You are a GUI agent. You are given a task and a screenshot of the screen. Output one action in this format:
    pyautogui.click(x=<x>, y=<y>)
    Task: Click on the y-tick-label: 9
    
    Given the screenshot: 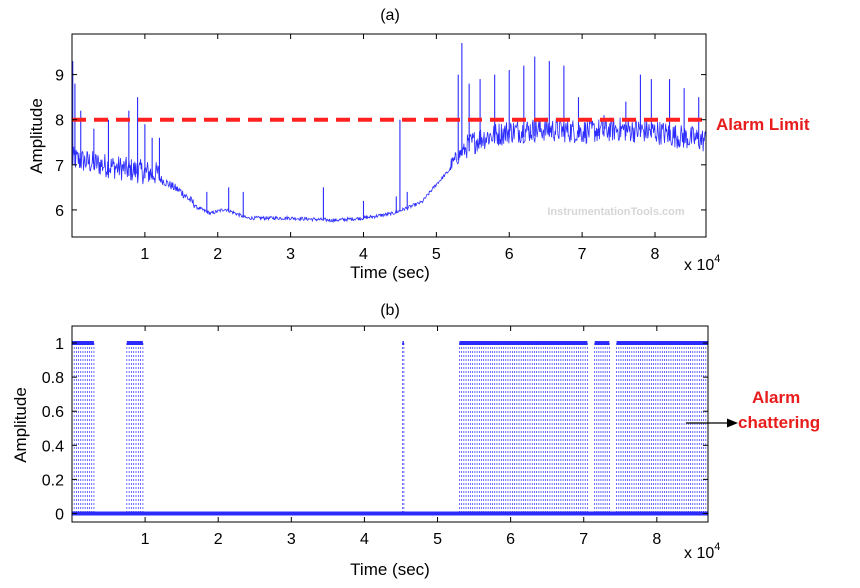 What is the action you would take?
    pyautogui.click(x=59, y=76)
    